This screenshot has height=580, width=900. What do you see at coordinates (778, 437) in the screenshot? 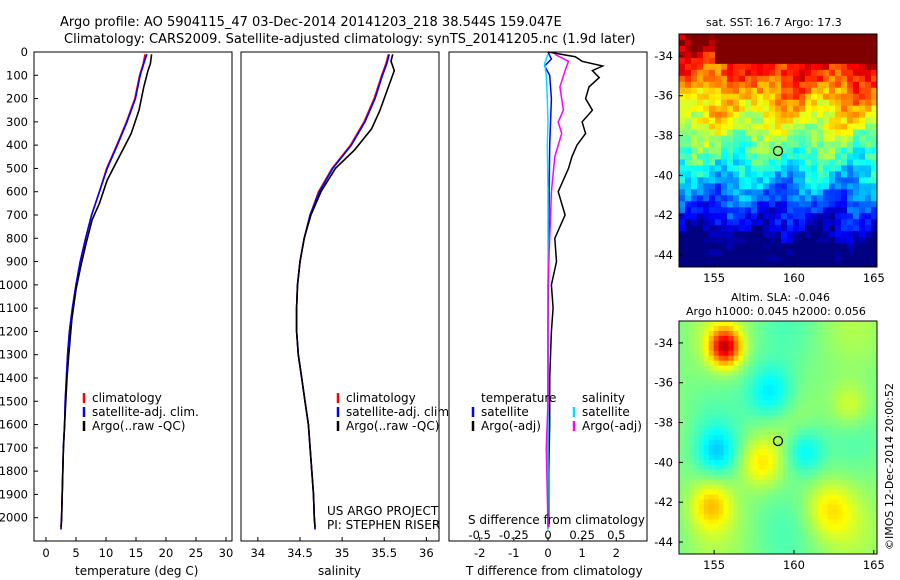
I see `sla-map-frame` at bounding box center [778, 437].